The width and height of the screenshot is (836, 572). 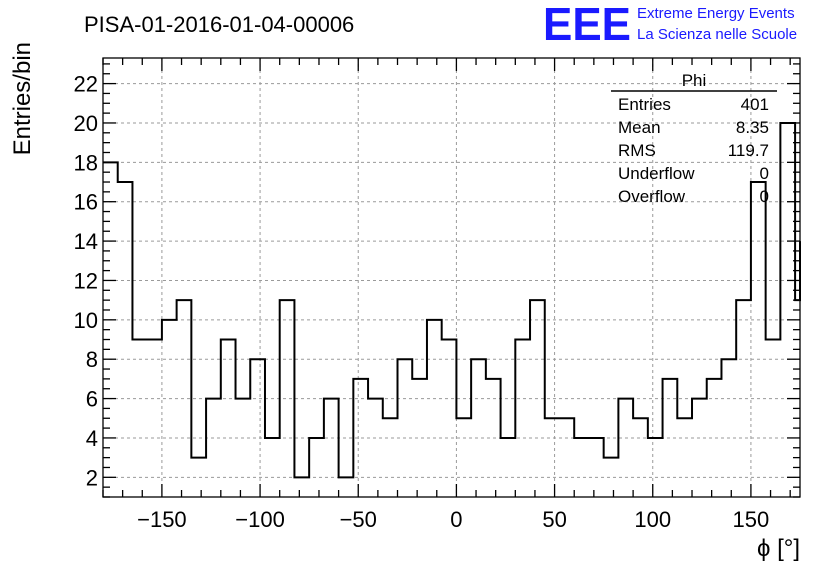 I want to click on stats-rms-value: 119.7, so click(x=748, y=150).